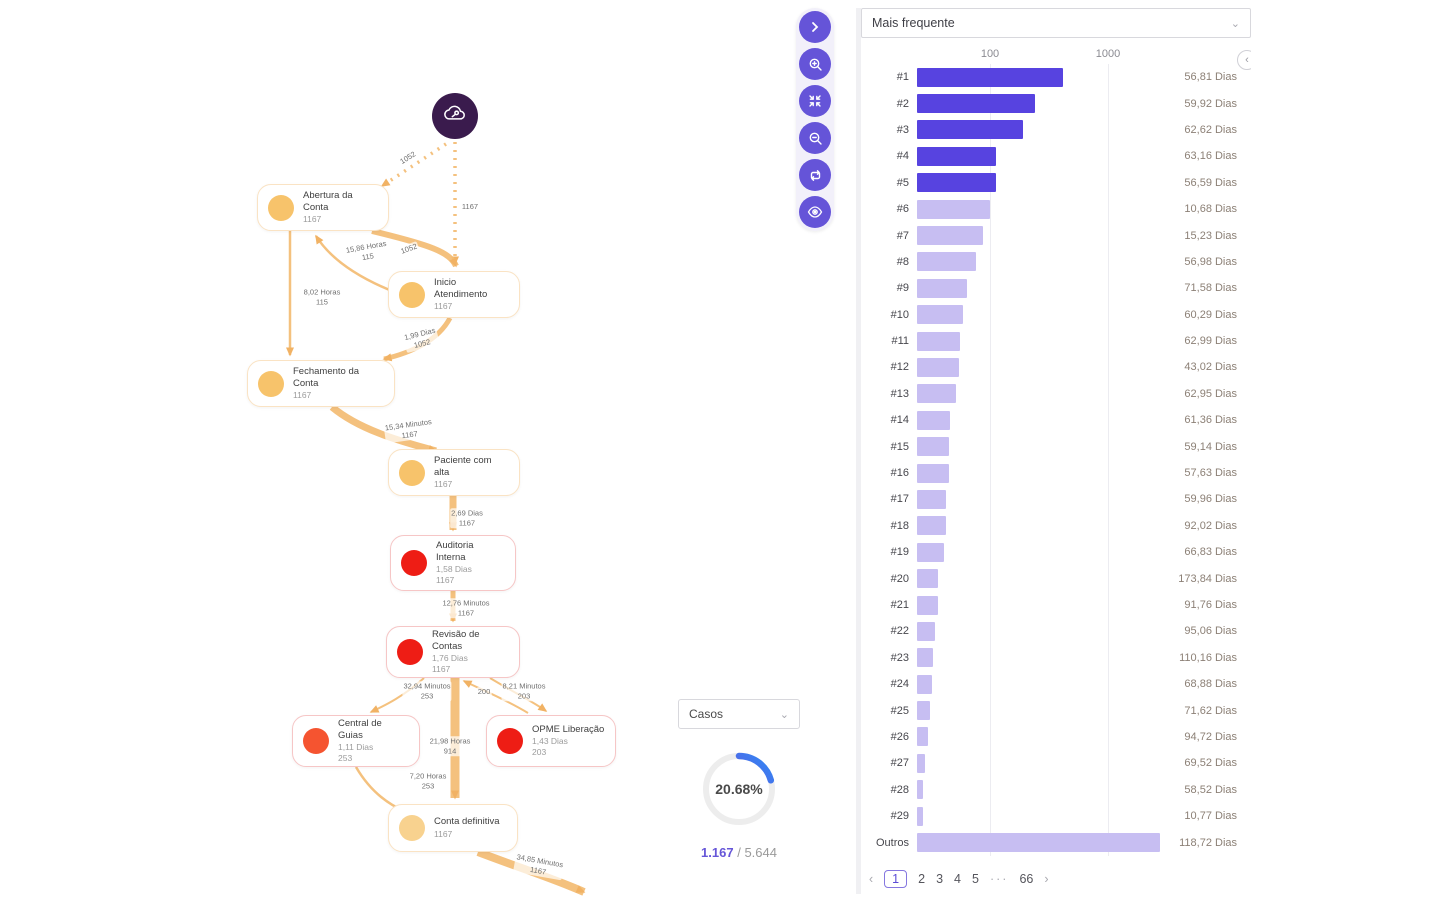 The width and height of the screenshot is (1440, 900). Describe the element at coordinates (1244, 60) in the screenshot. I see `panel-collapse-button: ‹` at that location.